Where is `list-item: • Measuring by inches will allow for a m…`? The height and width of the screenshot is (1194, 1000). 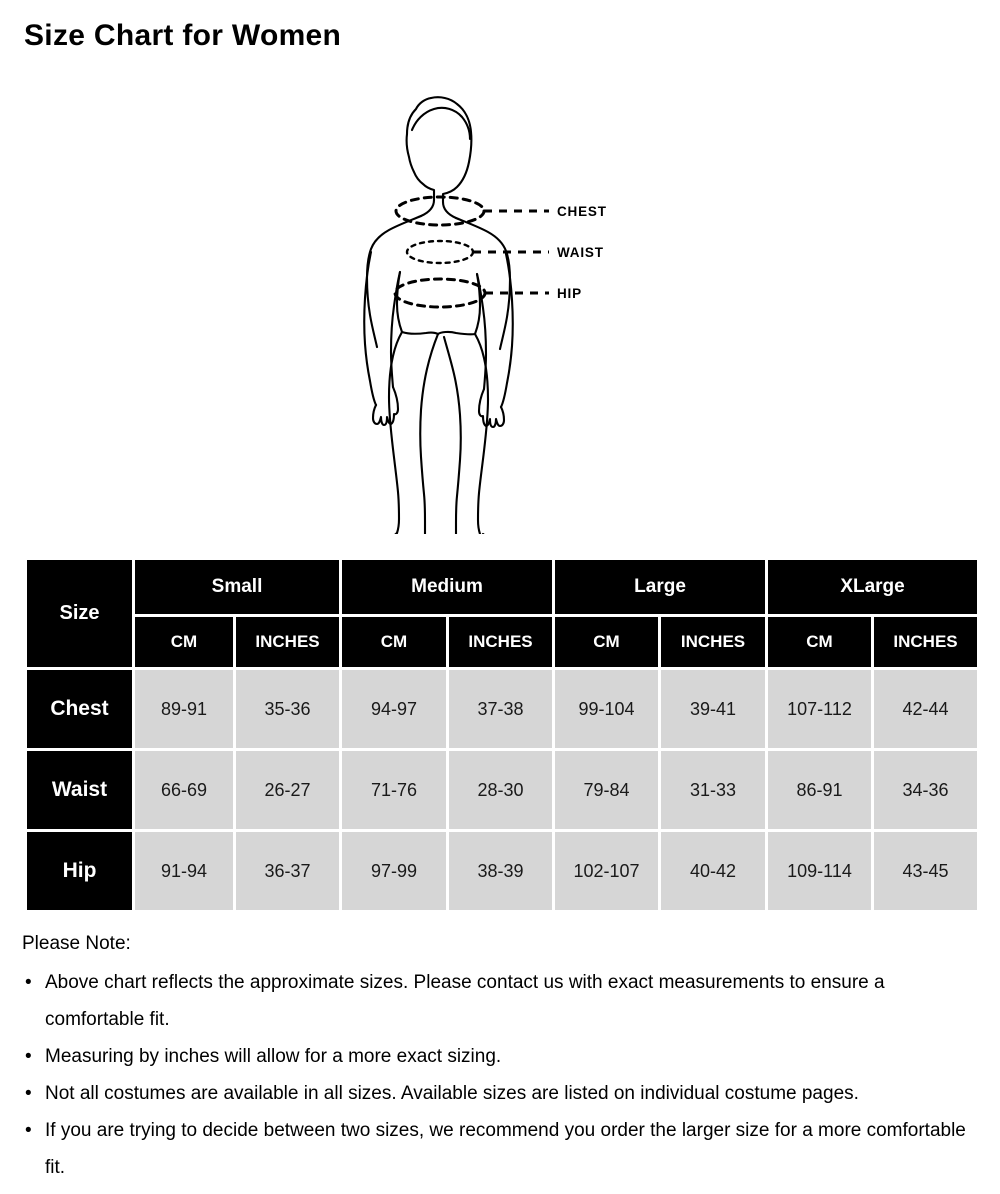 list-item: • Measuring by inches will allow for a m… is located at coordinates (502, 1056).